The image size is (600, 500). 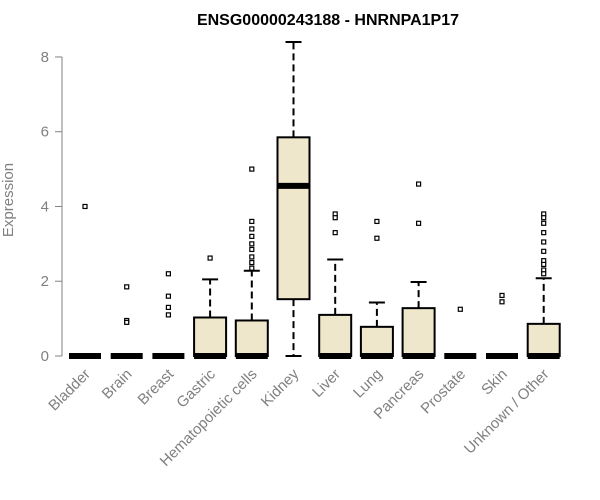 What do you see at coordinates (368, 384) in the screenshot?
I see `x-tick-label: Lung` at bounding box center [368, 384].